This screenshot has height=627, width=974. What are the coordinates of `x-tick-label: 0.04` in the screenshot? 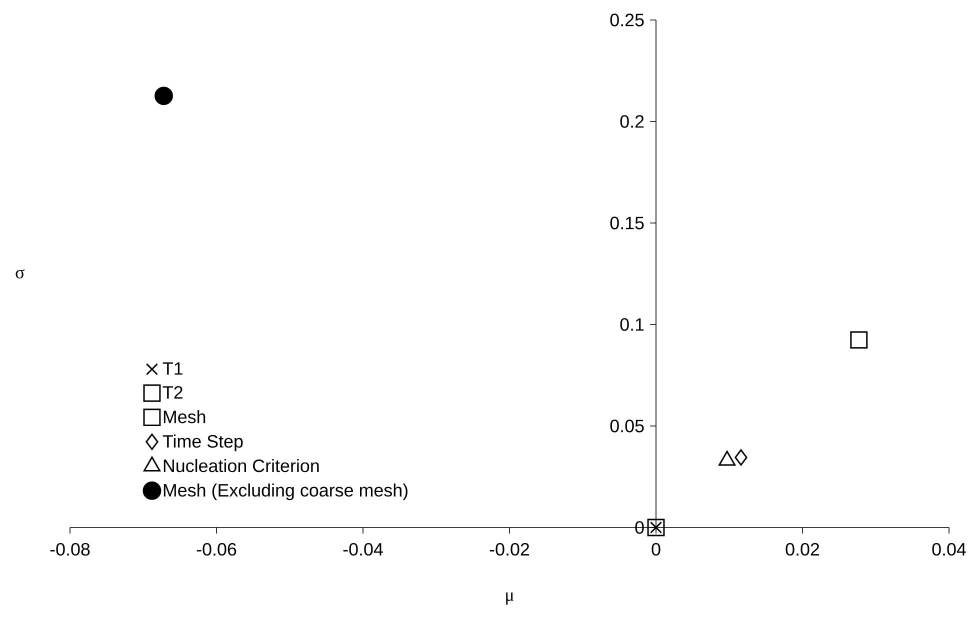 It's located at (949, 549).